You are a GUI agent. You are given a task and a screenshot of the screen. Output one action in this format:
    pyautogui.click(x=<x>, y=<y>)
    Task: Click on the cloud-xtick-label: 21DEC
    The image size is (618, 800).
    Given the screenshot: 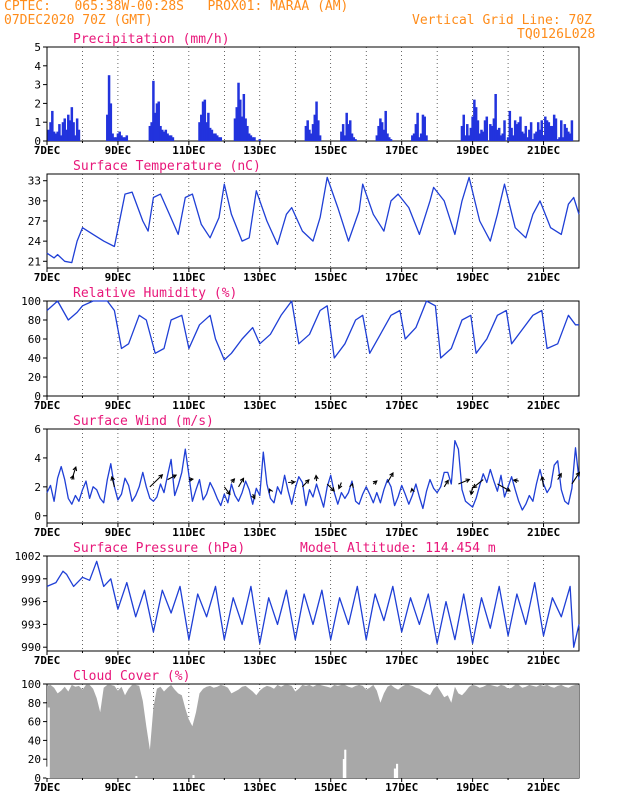 What is the action you would take?
    pyautogui.click(x=543, y=787)
    